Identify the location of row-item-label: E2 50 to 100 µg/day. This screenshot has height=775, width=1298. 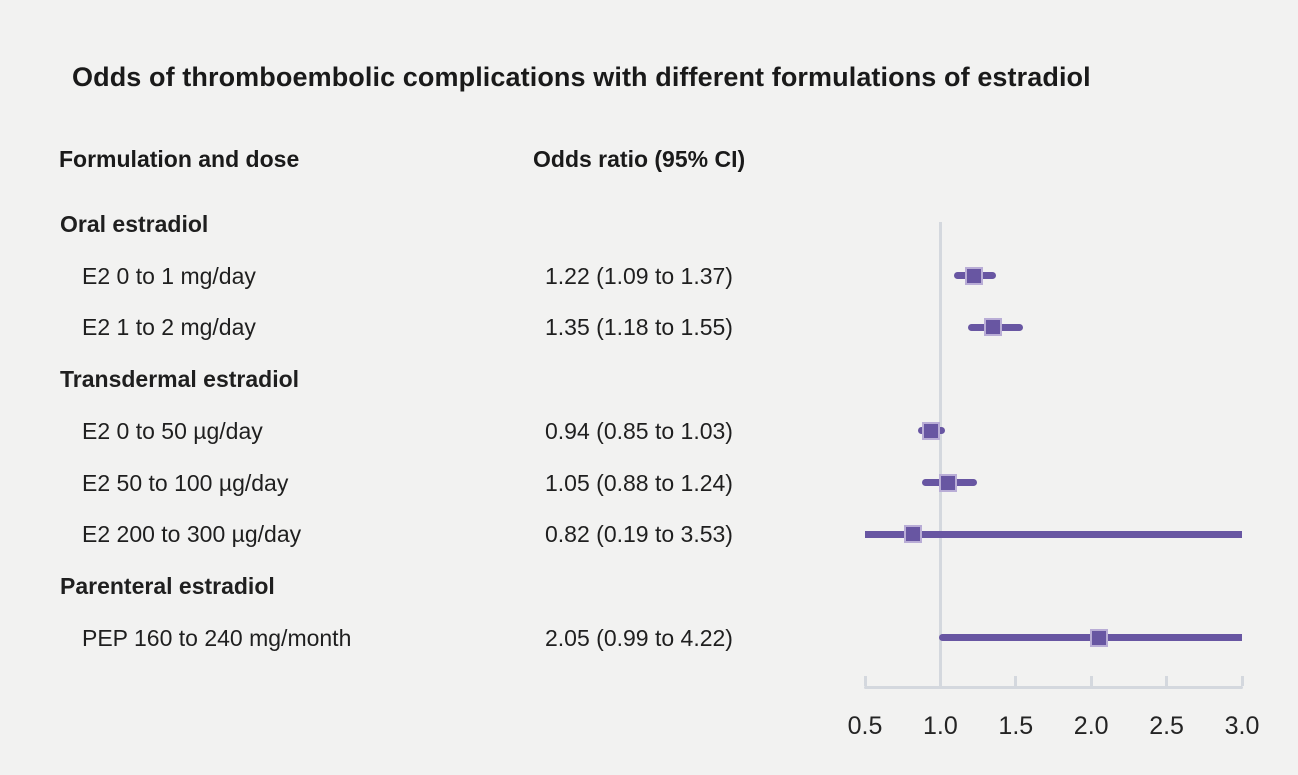
(185, 482).